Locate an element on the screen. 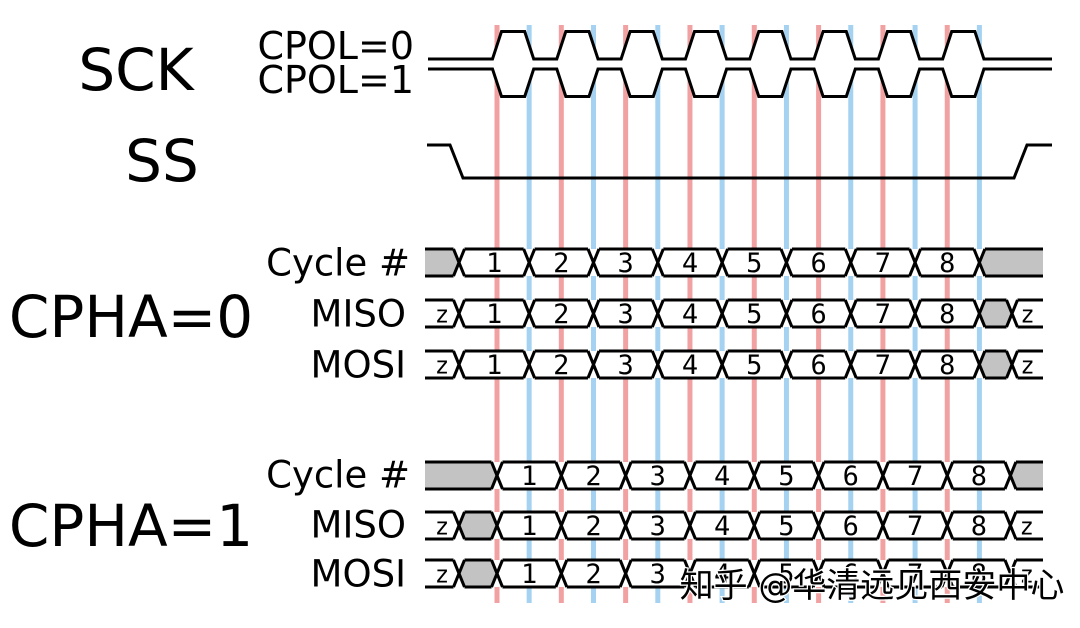  ss-wave is located at coordinates (739, 161).